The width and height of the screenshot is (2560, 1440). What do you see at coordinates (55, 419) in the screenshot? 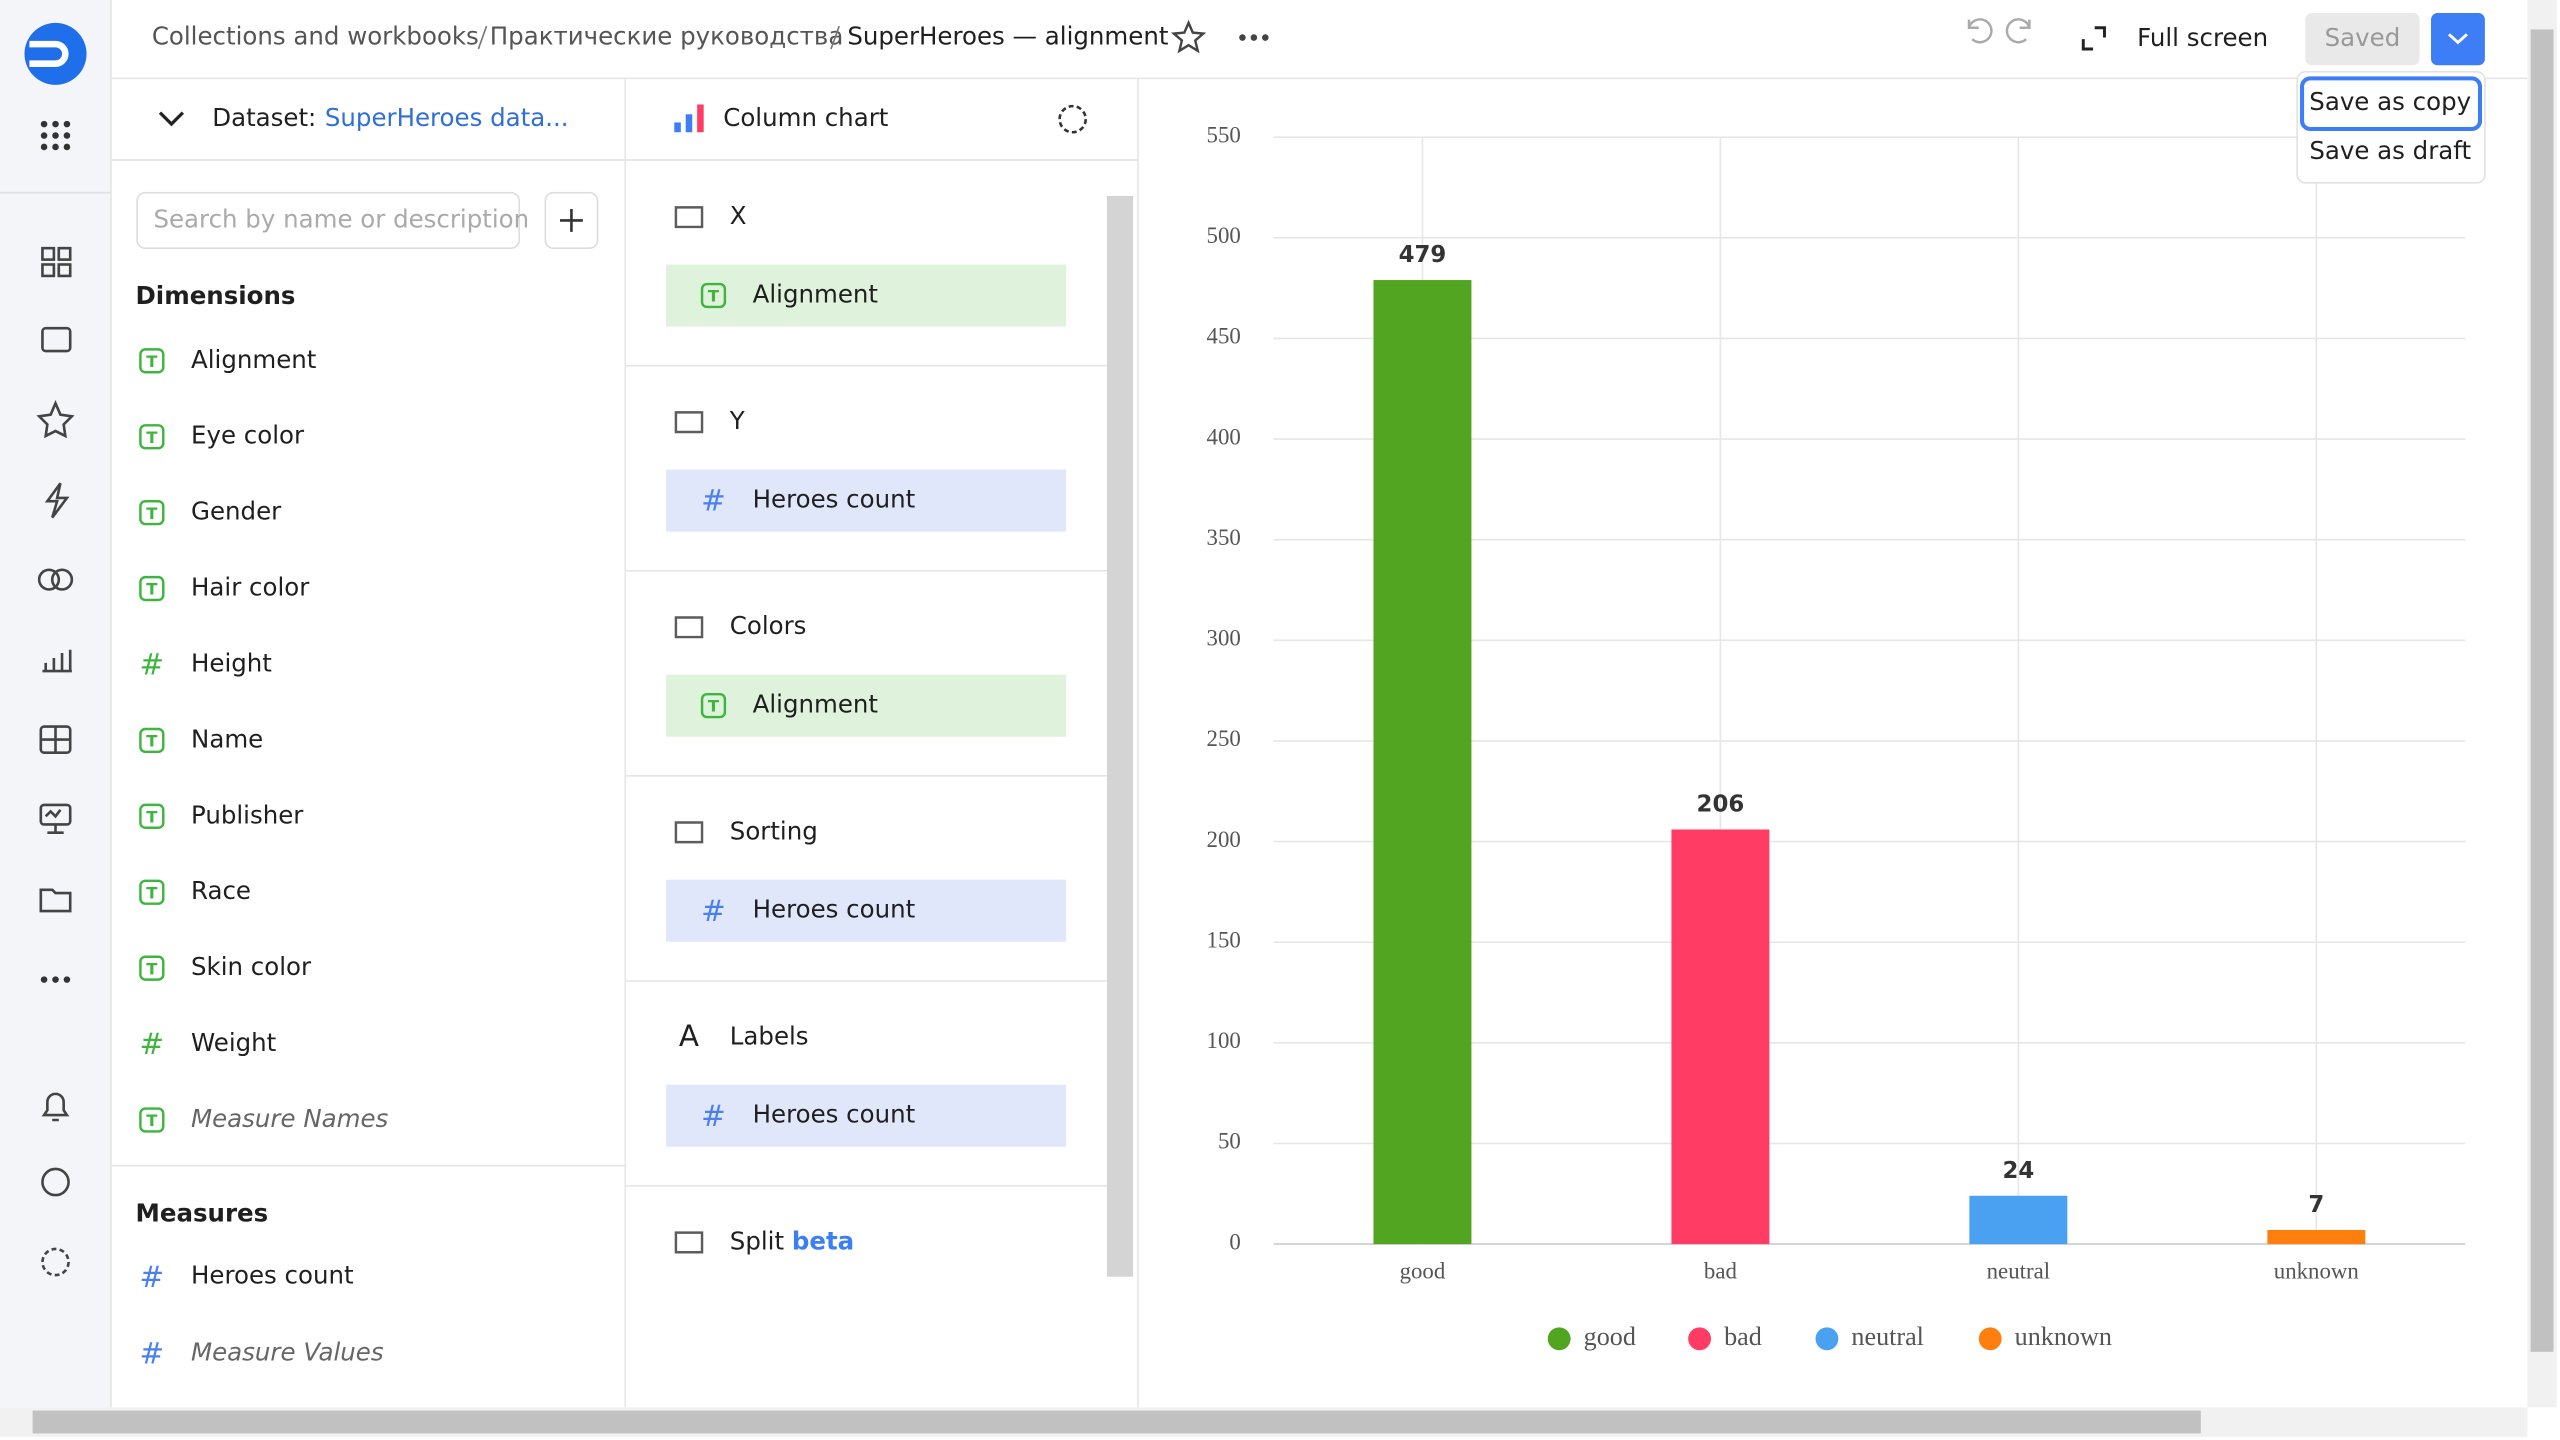
I see `nav-favorites` at bounding box center [55, 419].